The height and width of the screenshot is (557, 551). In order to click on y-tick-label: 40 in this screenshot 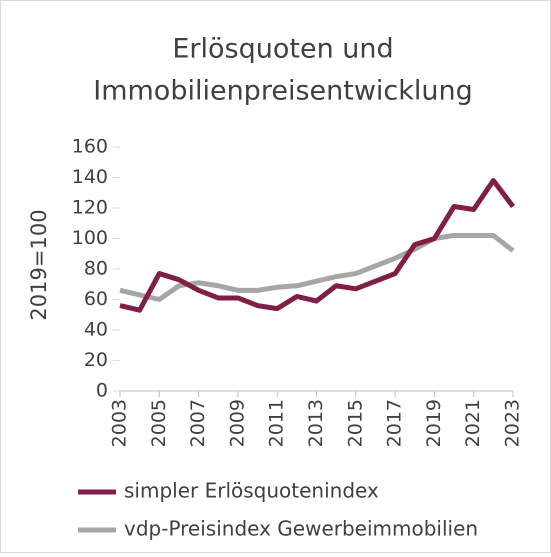, I will do `click(96, 330)`.